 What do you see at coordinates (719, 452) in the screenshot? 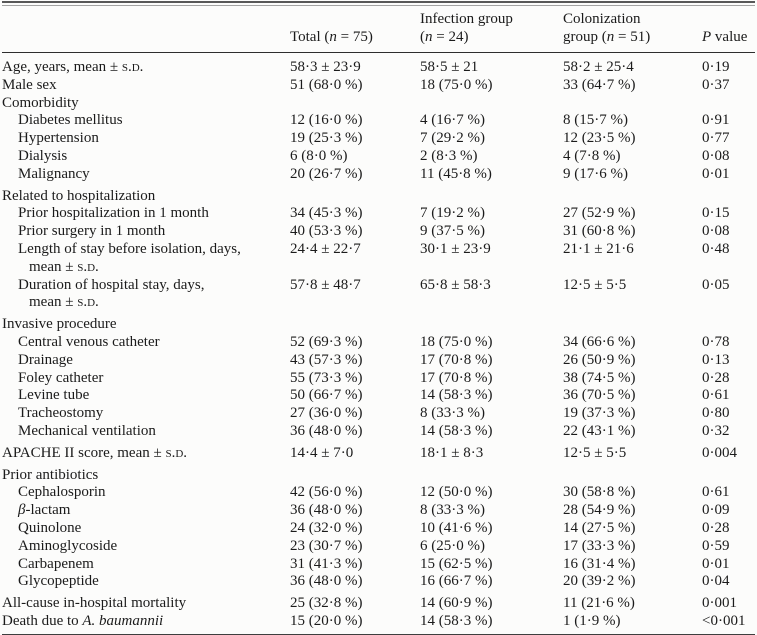
I see `cell-p: 0·004` at bounding box center [719, 452].